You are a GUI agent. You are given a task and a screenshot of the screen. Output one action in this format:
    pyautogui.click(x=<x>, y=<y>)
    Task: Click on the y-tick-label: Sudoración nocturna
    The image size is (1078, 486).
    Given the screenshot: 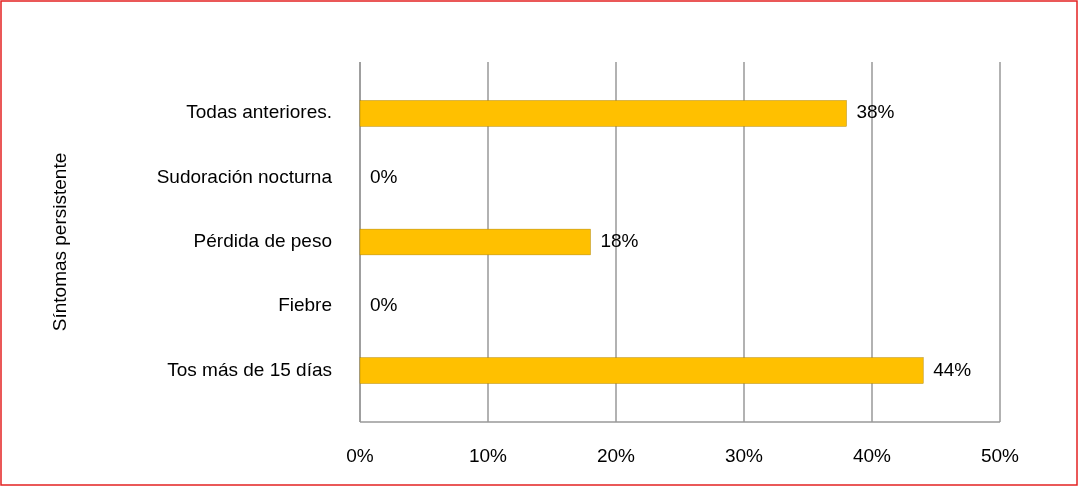 What is the action you would take?
    pyautogui.click(x=244, y=176)
    